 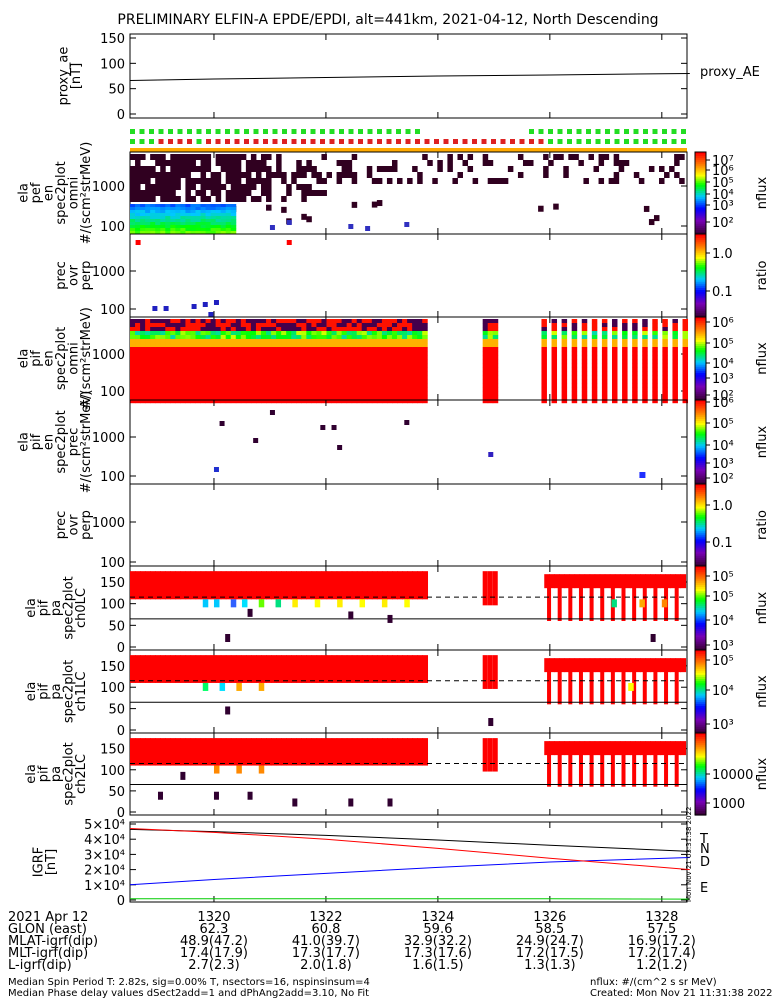 I want to click on colorbar-tick-label: 10², so click(x=723, y=479).